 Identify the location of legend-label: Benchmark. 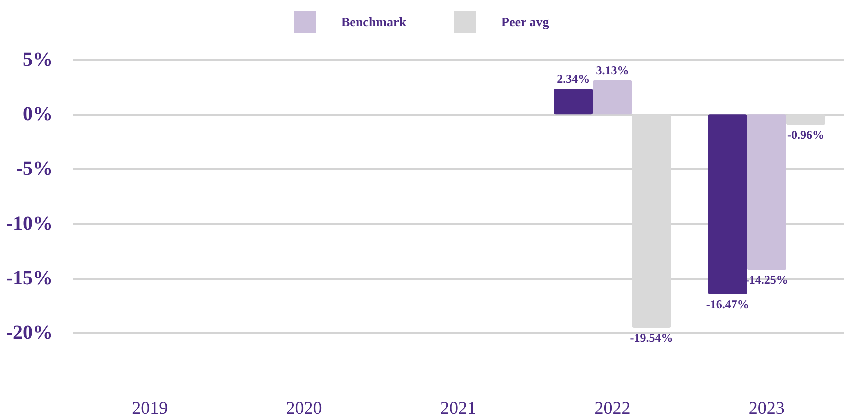
(375, 22).